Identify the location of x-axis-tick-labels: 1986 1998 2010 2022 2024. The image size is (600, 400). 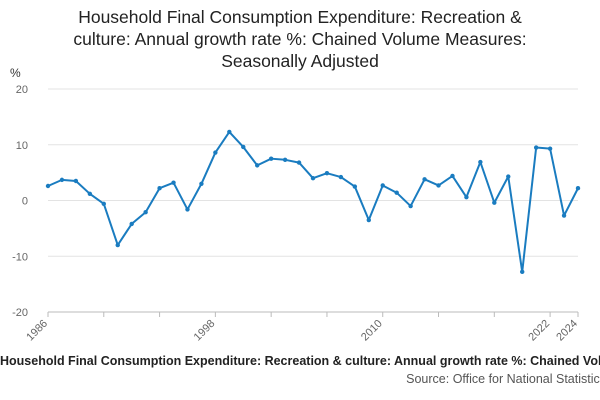
(302, 331).